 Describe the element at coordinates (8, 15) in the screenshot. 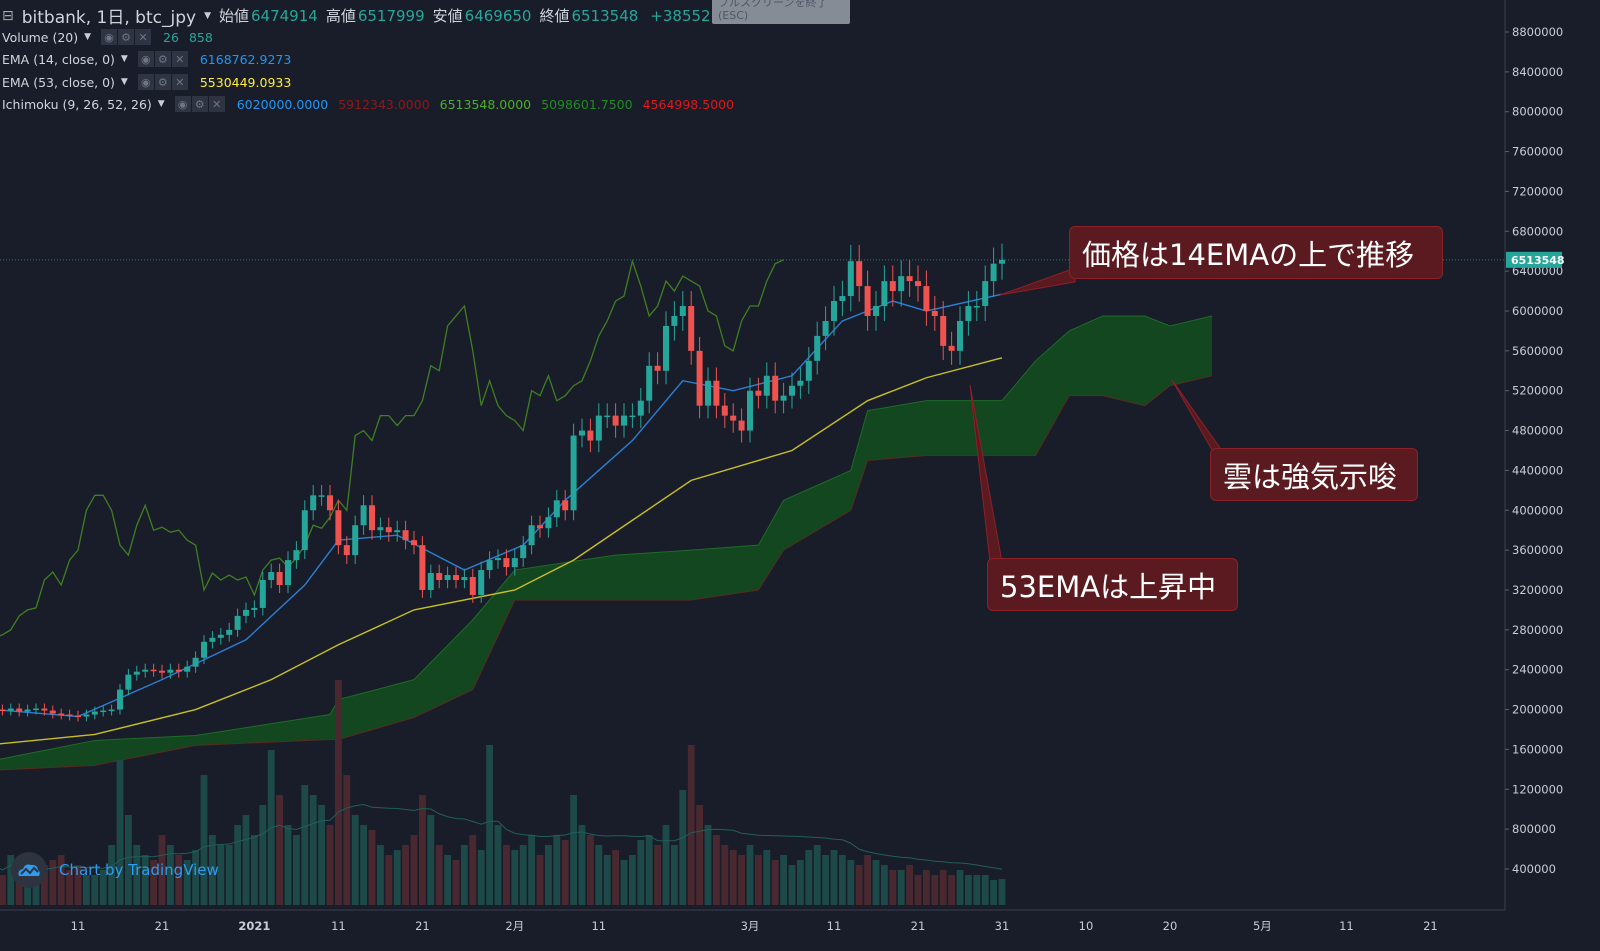

I see `collapse-icon: ⊟` at that location.